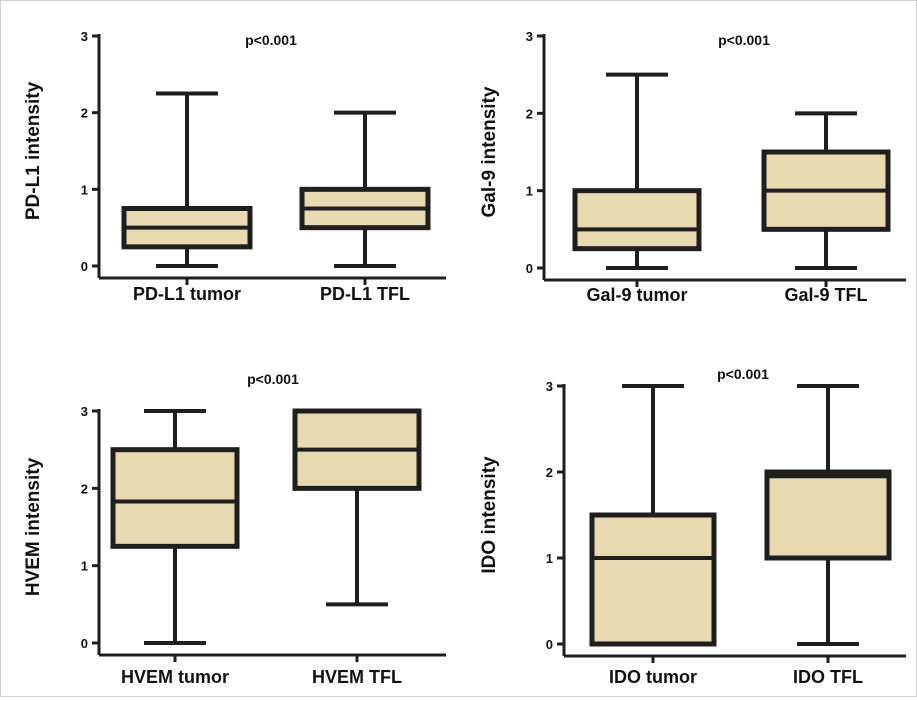 The width and height of the screenshot is (917, 701). What do you see at coordinates (489, 515) in the screenshot?
I see `y-axis-title: IDO intensity` at bounding box center [489, 515].